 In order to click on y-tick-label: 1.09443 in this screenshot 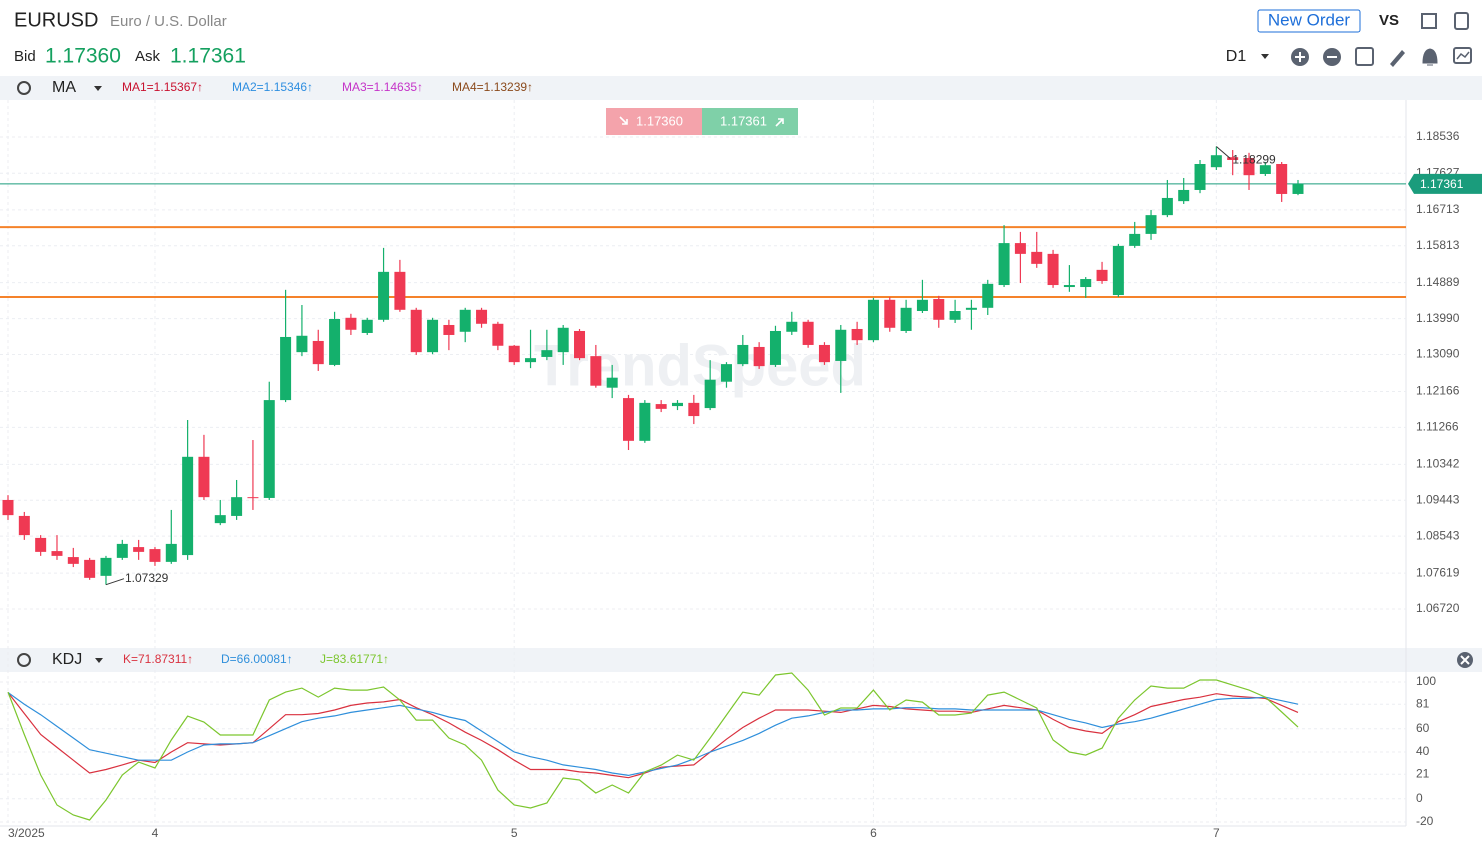, I will do `click(1438, 499)`.